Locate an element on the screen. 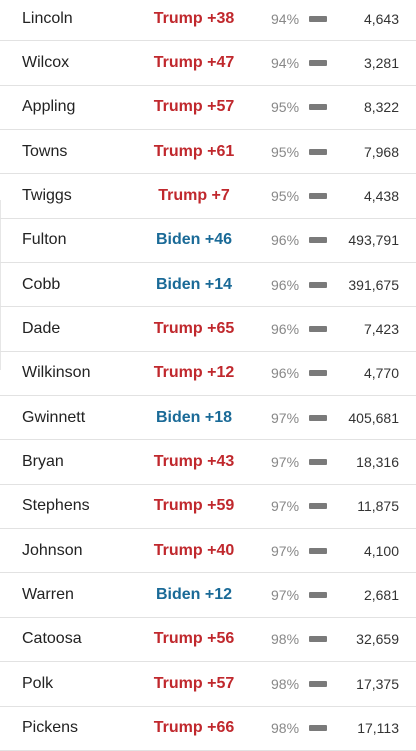 The image size is (416, 751). vote-margin: Trump +65 is located at coordinates (194, 329).